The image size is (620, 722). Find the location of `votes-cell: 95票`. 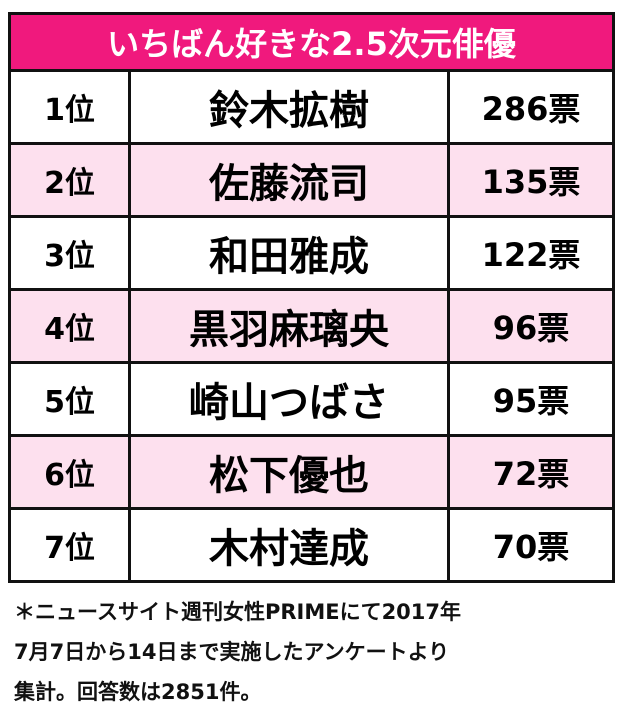

votes-cell: 95票 is located at coordinates (531, 401).